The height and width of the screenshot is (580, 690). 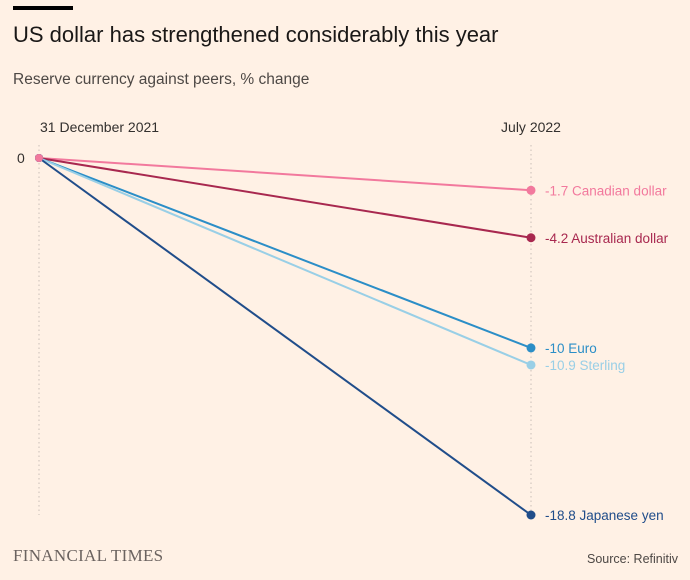 I want to click on ft-top-bar, so click(x=43, y=8).